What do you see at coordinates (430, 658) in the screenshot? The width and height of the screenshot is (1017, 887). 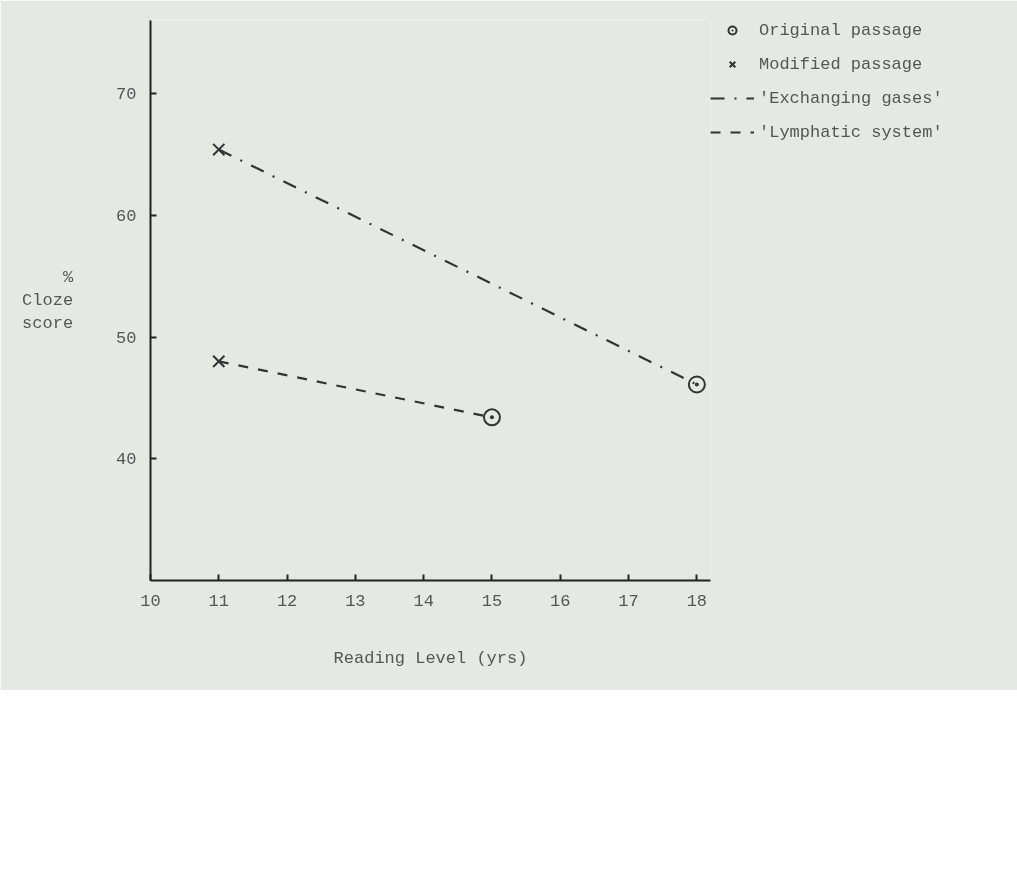 I see `x-axis-title: Reading Level (yrs)` at bounding box center [430, 658].